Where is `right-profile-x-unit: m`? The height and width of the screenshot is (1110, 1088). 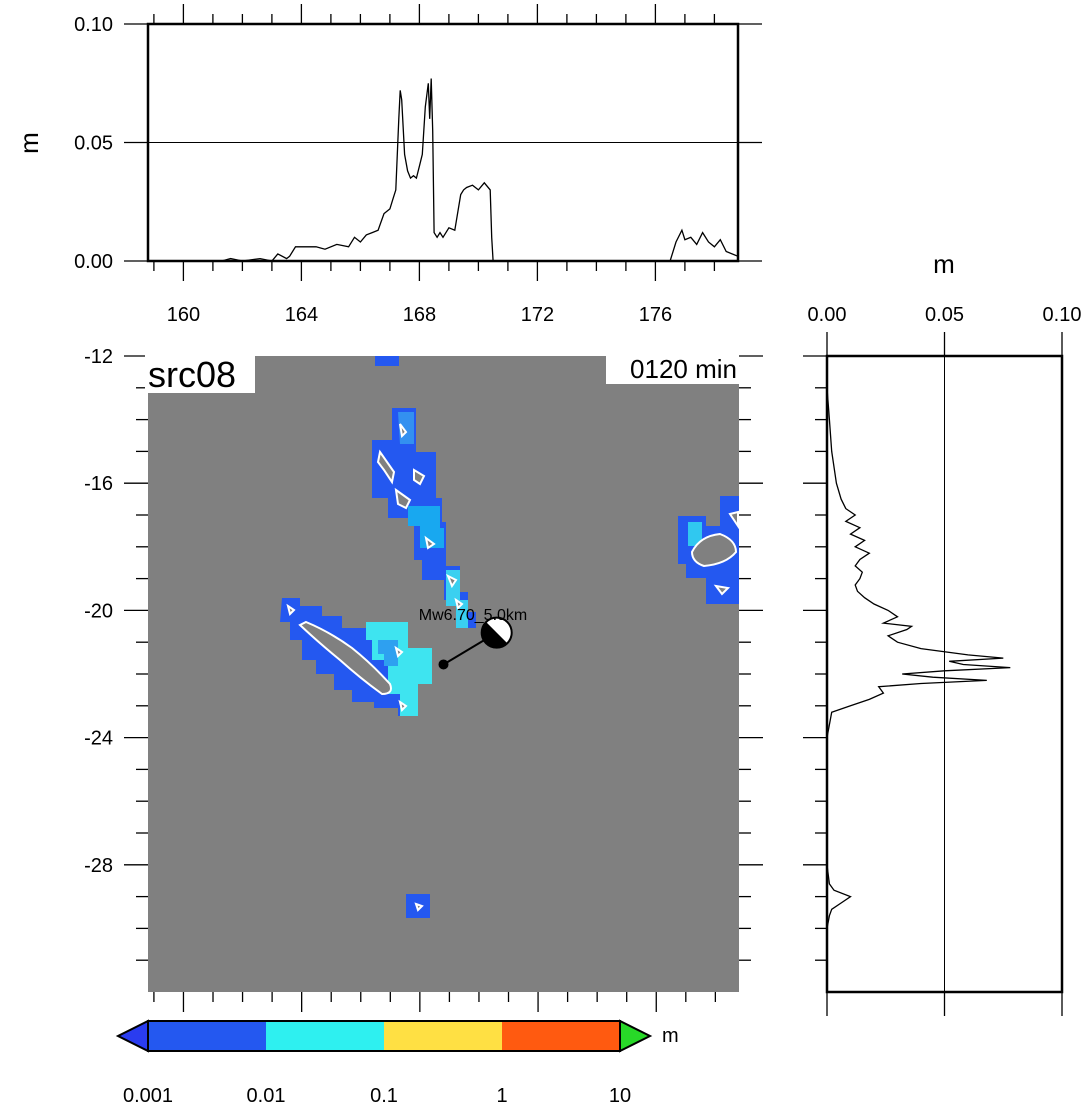 right-profile-x-unit: m is located at coordinates (944, 264).